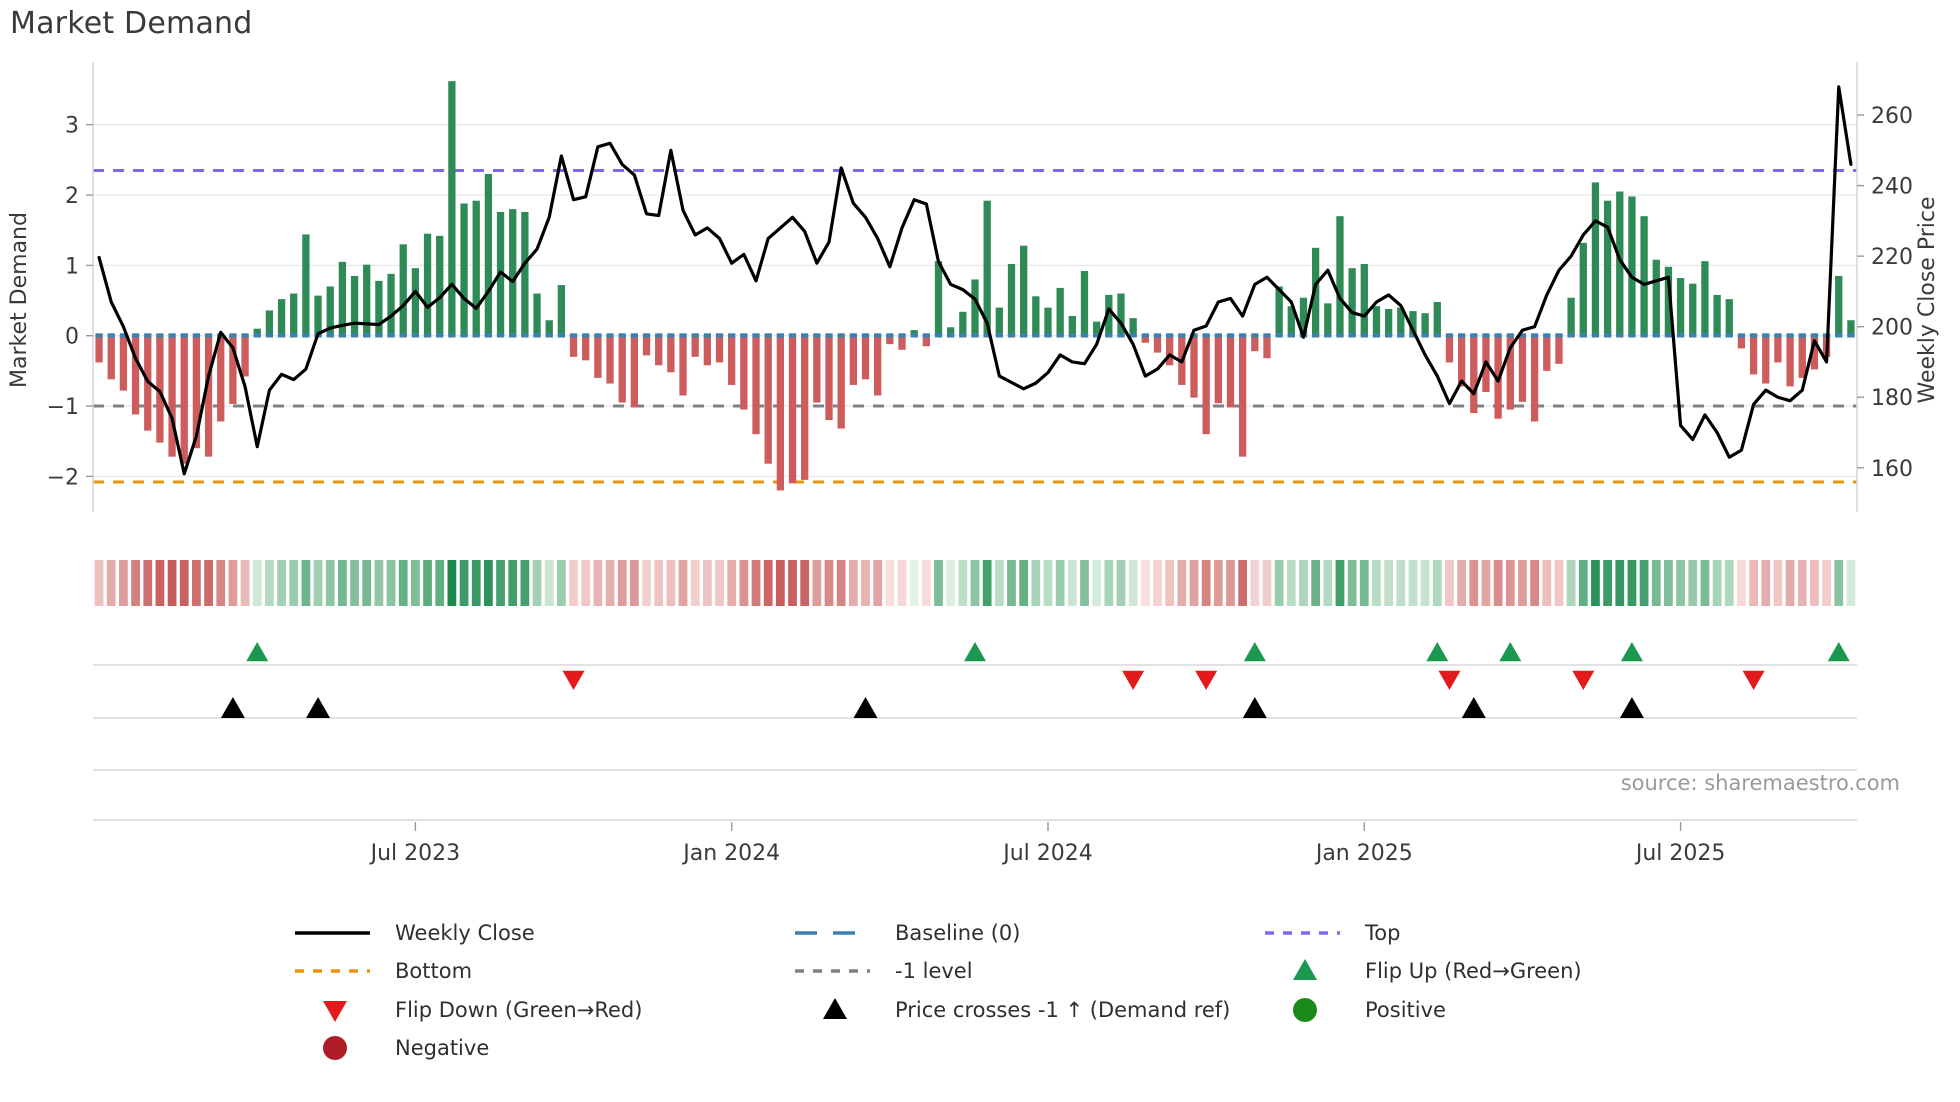  I want to click on legend-label: Price crosses -1 ↑ (Demand ref), so click(1062, 1010).